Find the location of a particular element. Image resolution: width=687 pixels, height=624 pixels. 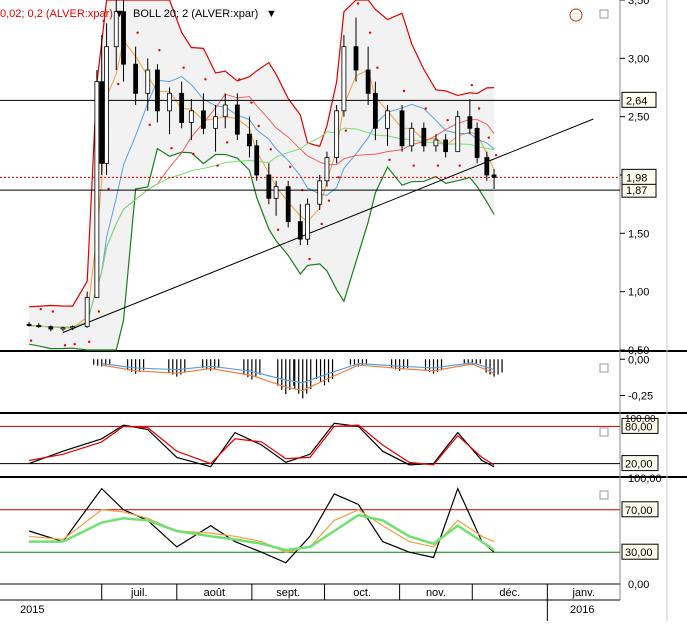

stoch-level-tag is located at coordinates (640, 425).